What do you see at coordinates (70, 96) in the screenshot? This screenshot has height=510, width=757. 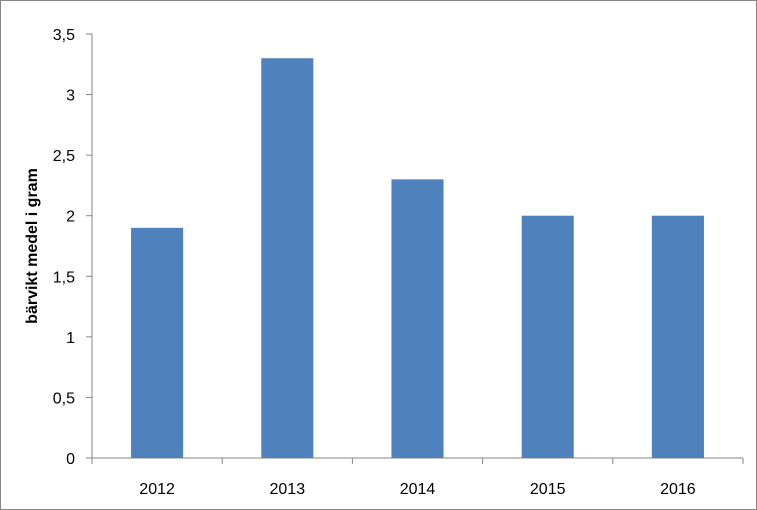 I see `y-tick-label: 3` at bounding box center [70, 96].